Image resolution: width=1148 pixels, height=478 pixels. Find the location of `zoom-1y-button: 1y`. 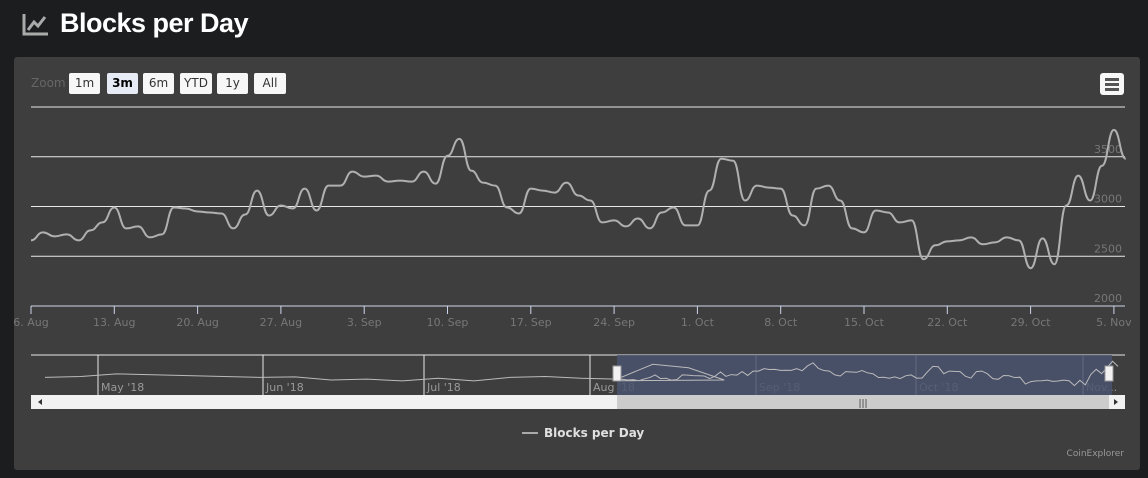

zoom-1y-button: 1y is located at coordinates (232, 83).